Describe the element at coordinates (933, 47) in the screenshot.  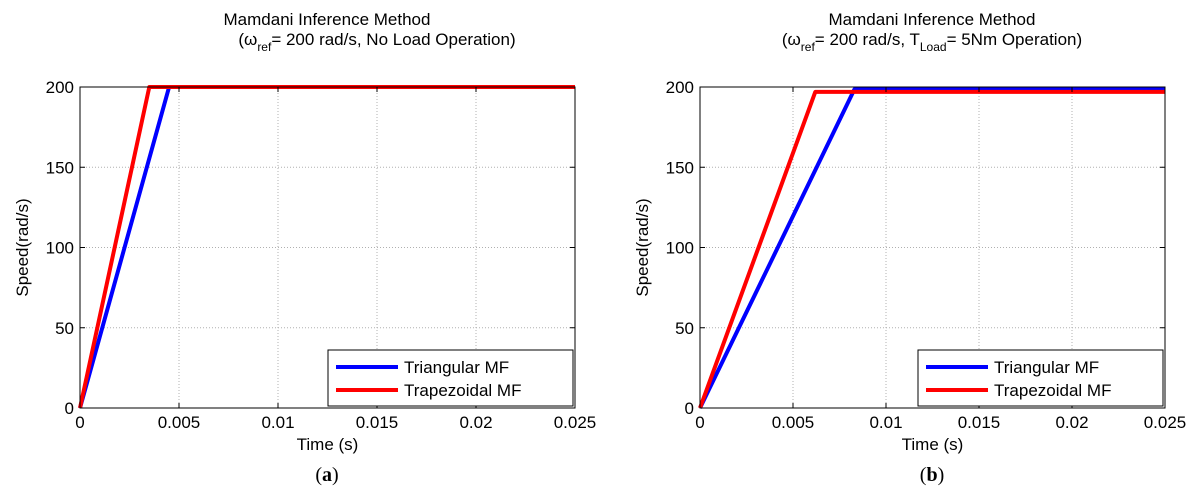
I see `subtitle-t-sub: Load` at that location.